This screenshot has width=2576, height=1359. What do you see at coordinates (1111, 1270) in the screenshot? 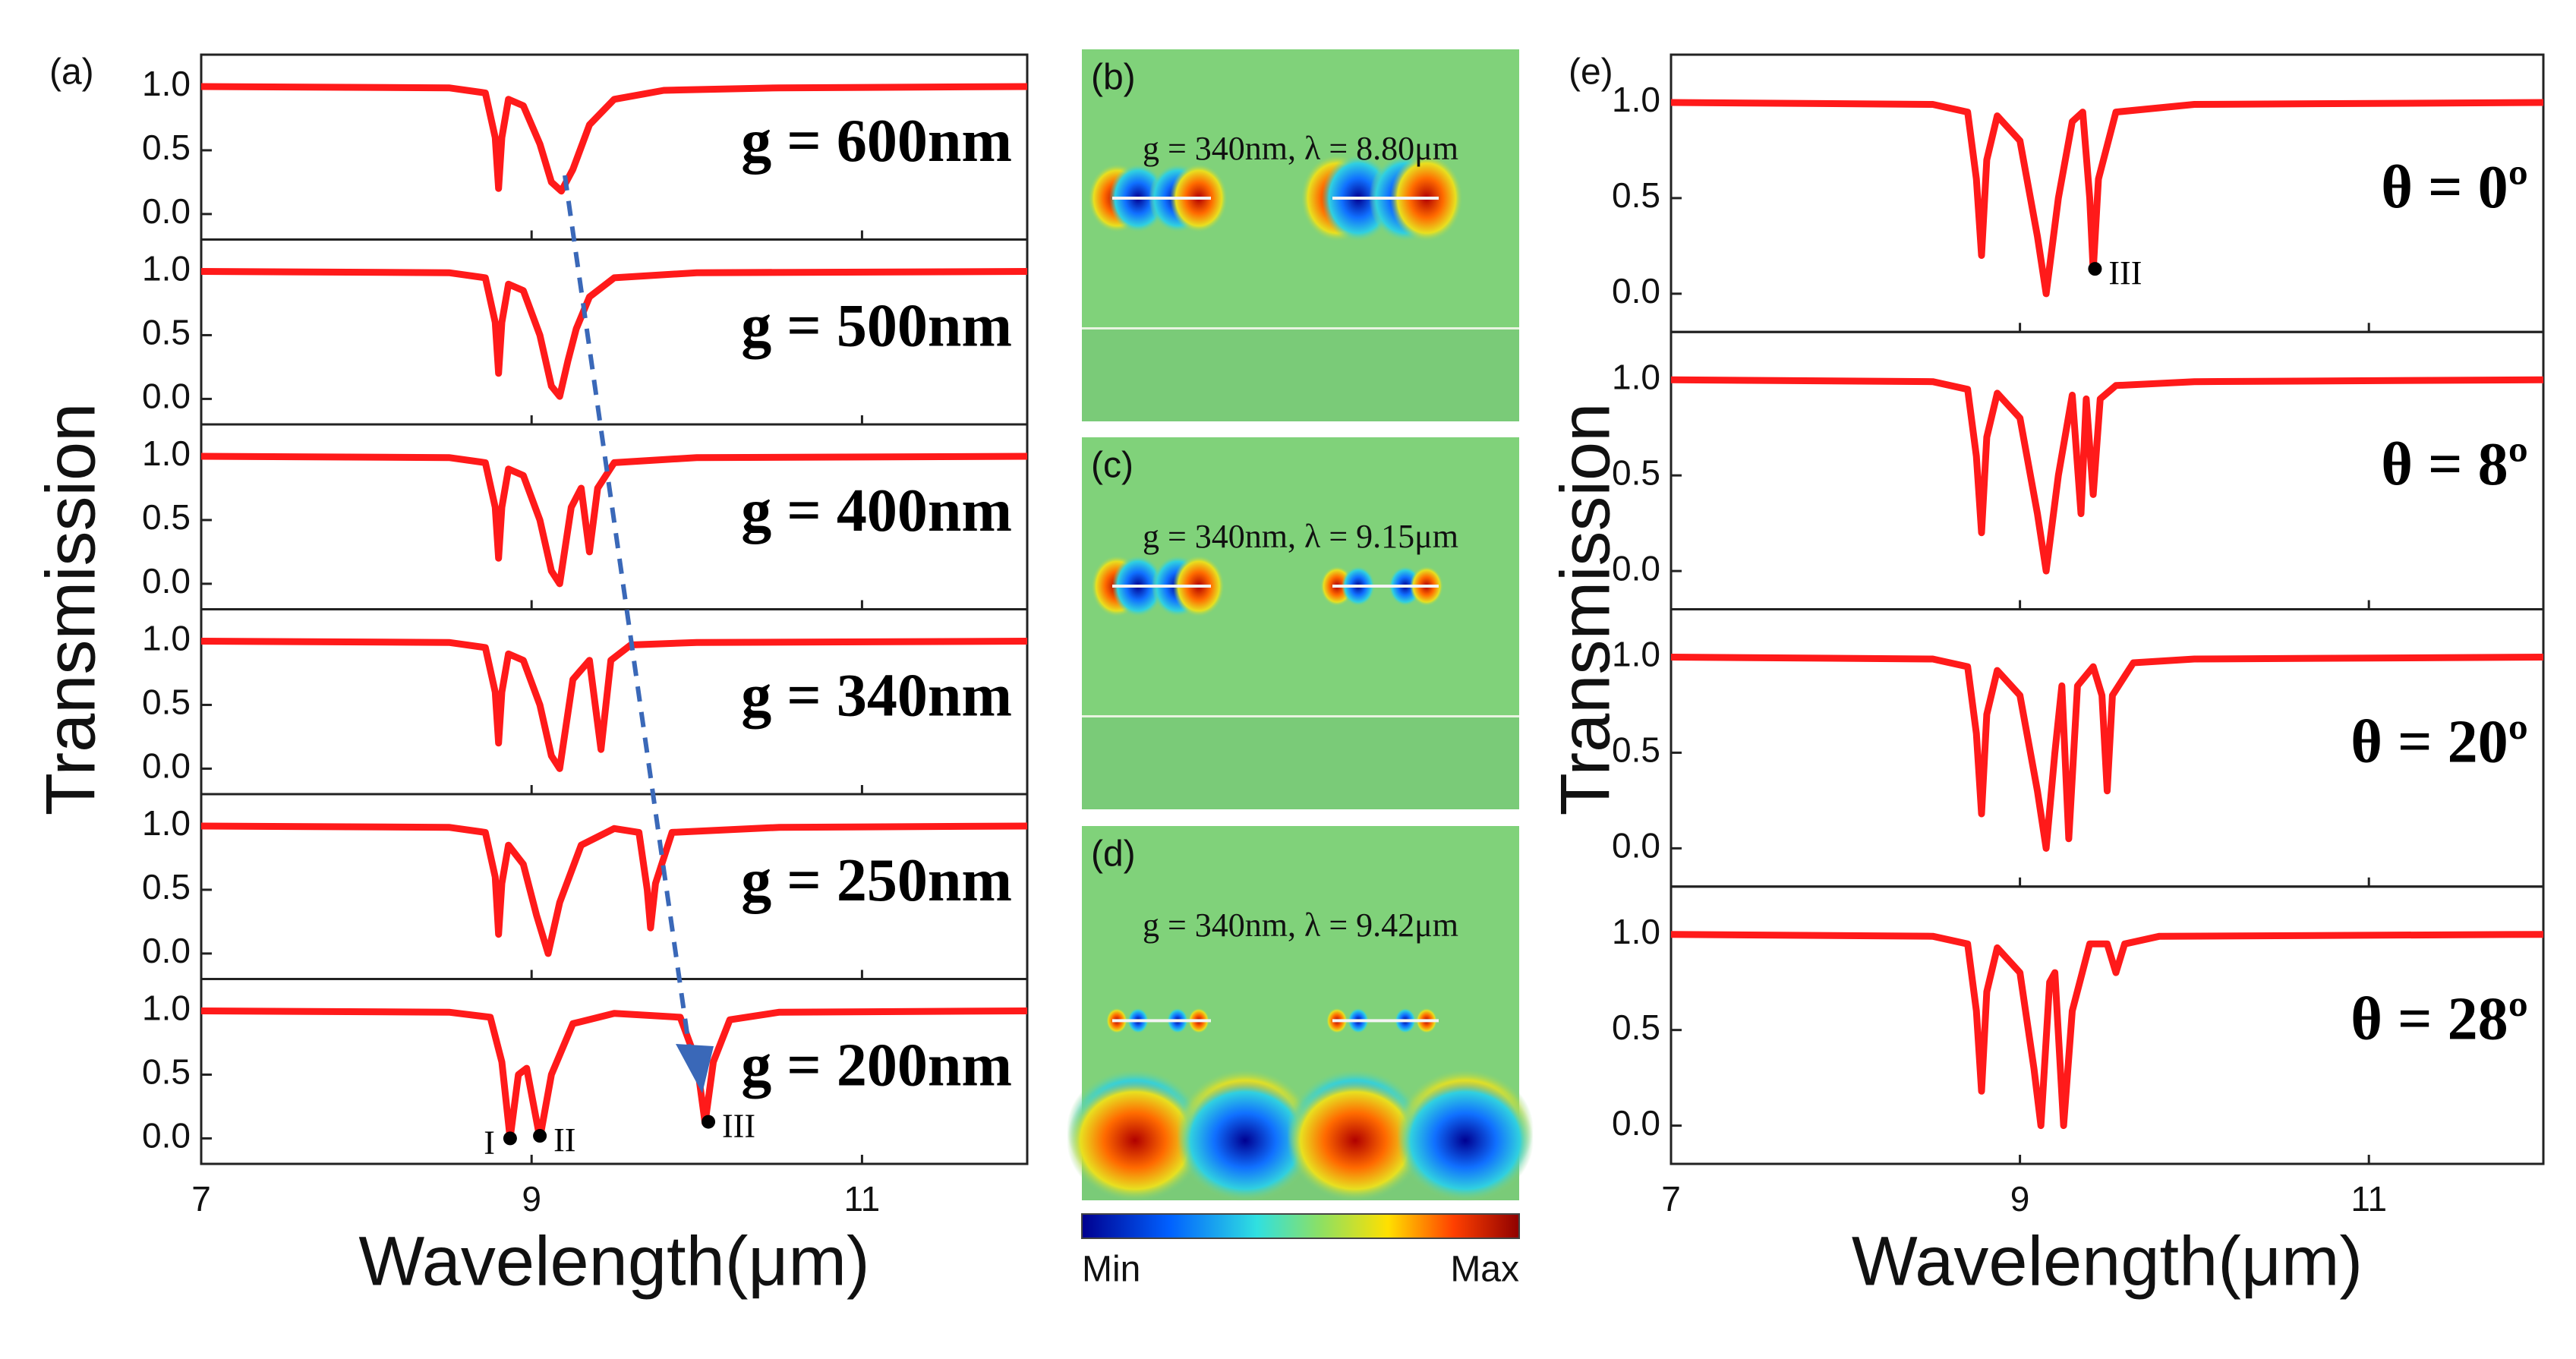
I see `colorbar-min: Min` at bounding box center [1111, 1270].